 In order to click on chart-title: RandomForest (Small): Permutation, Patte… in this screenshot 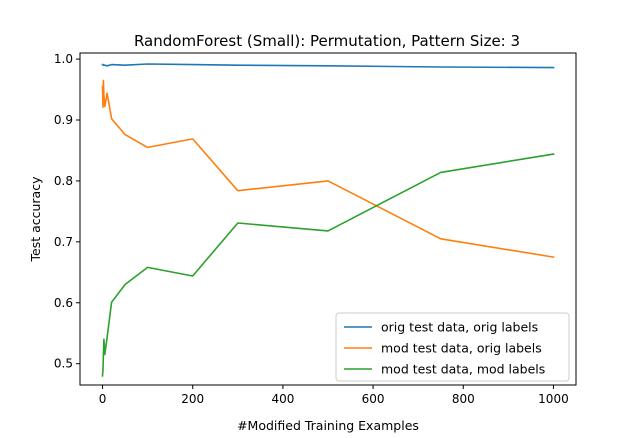, I will do `click(327, 41)`.